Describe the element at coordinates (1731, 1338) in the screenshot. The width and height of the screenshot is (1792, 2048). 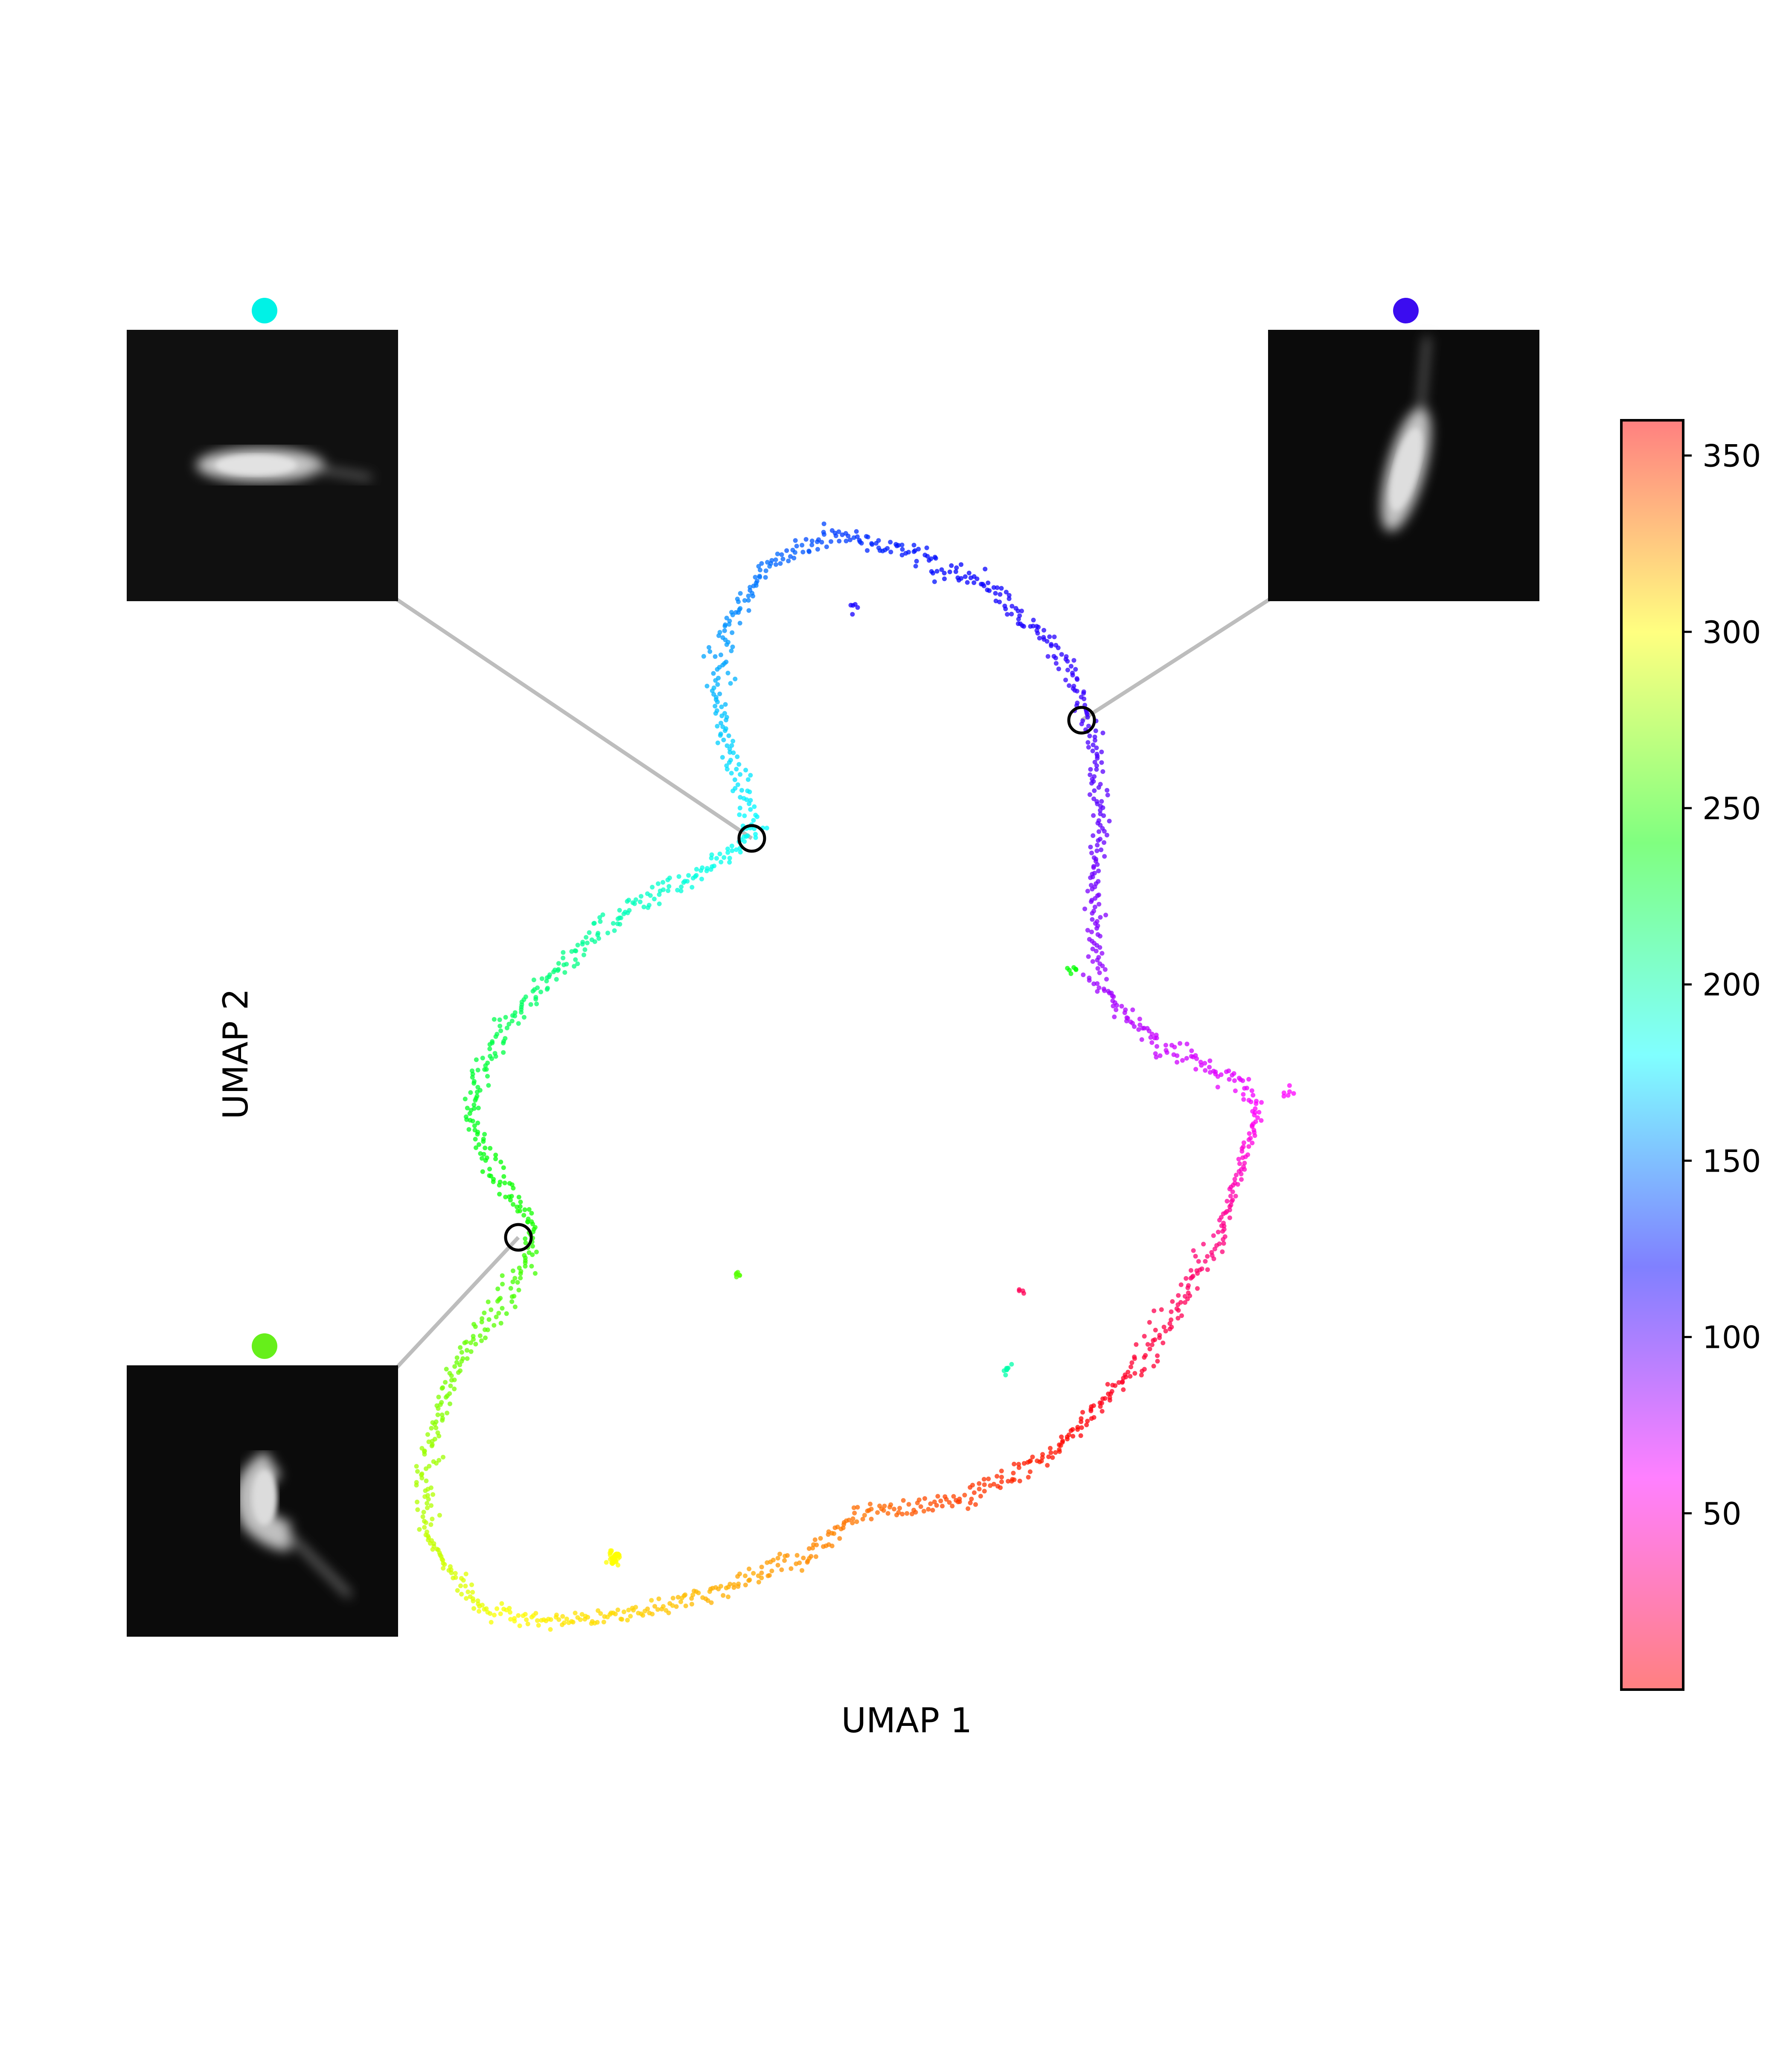
I see `colorbar-tick-label: 100` at that location.